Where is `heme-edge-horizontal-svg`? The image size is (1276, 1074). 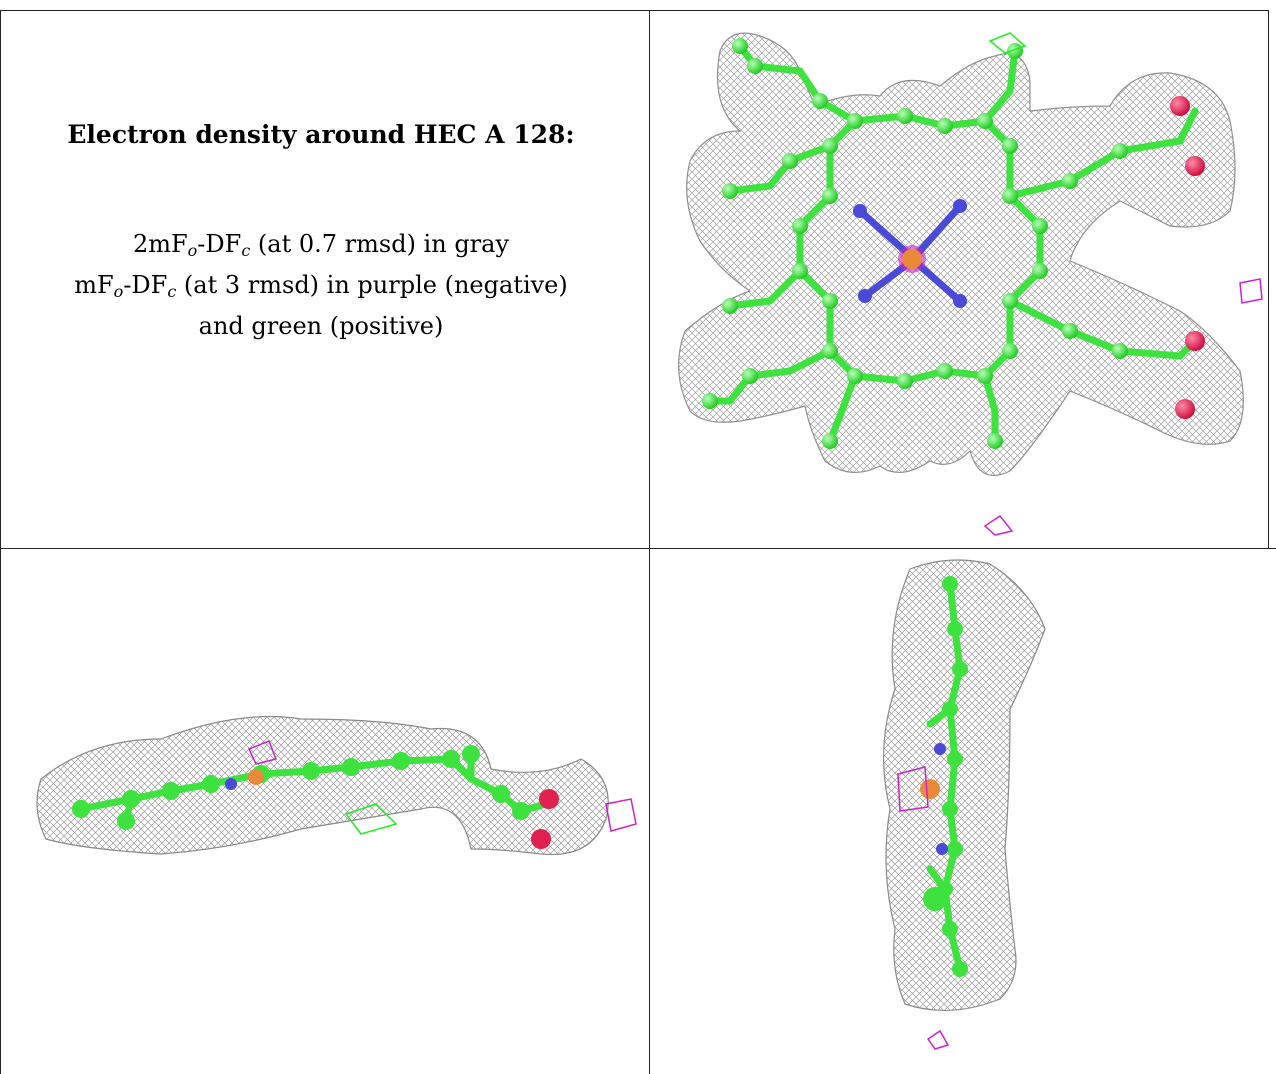 heme-edge-horizontal-svg is located at coordinates (336, 785).